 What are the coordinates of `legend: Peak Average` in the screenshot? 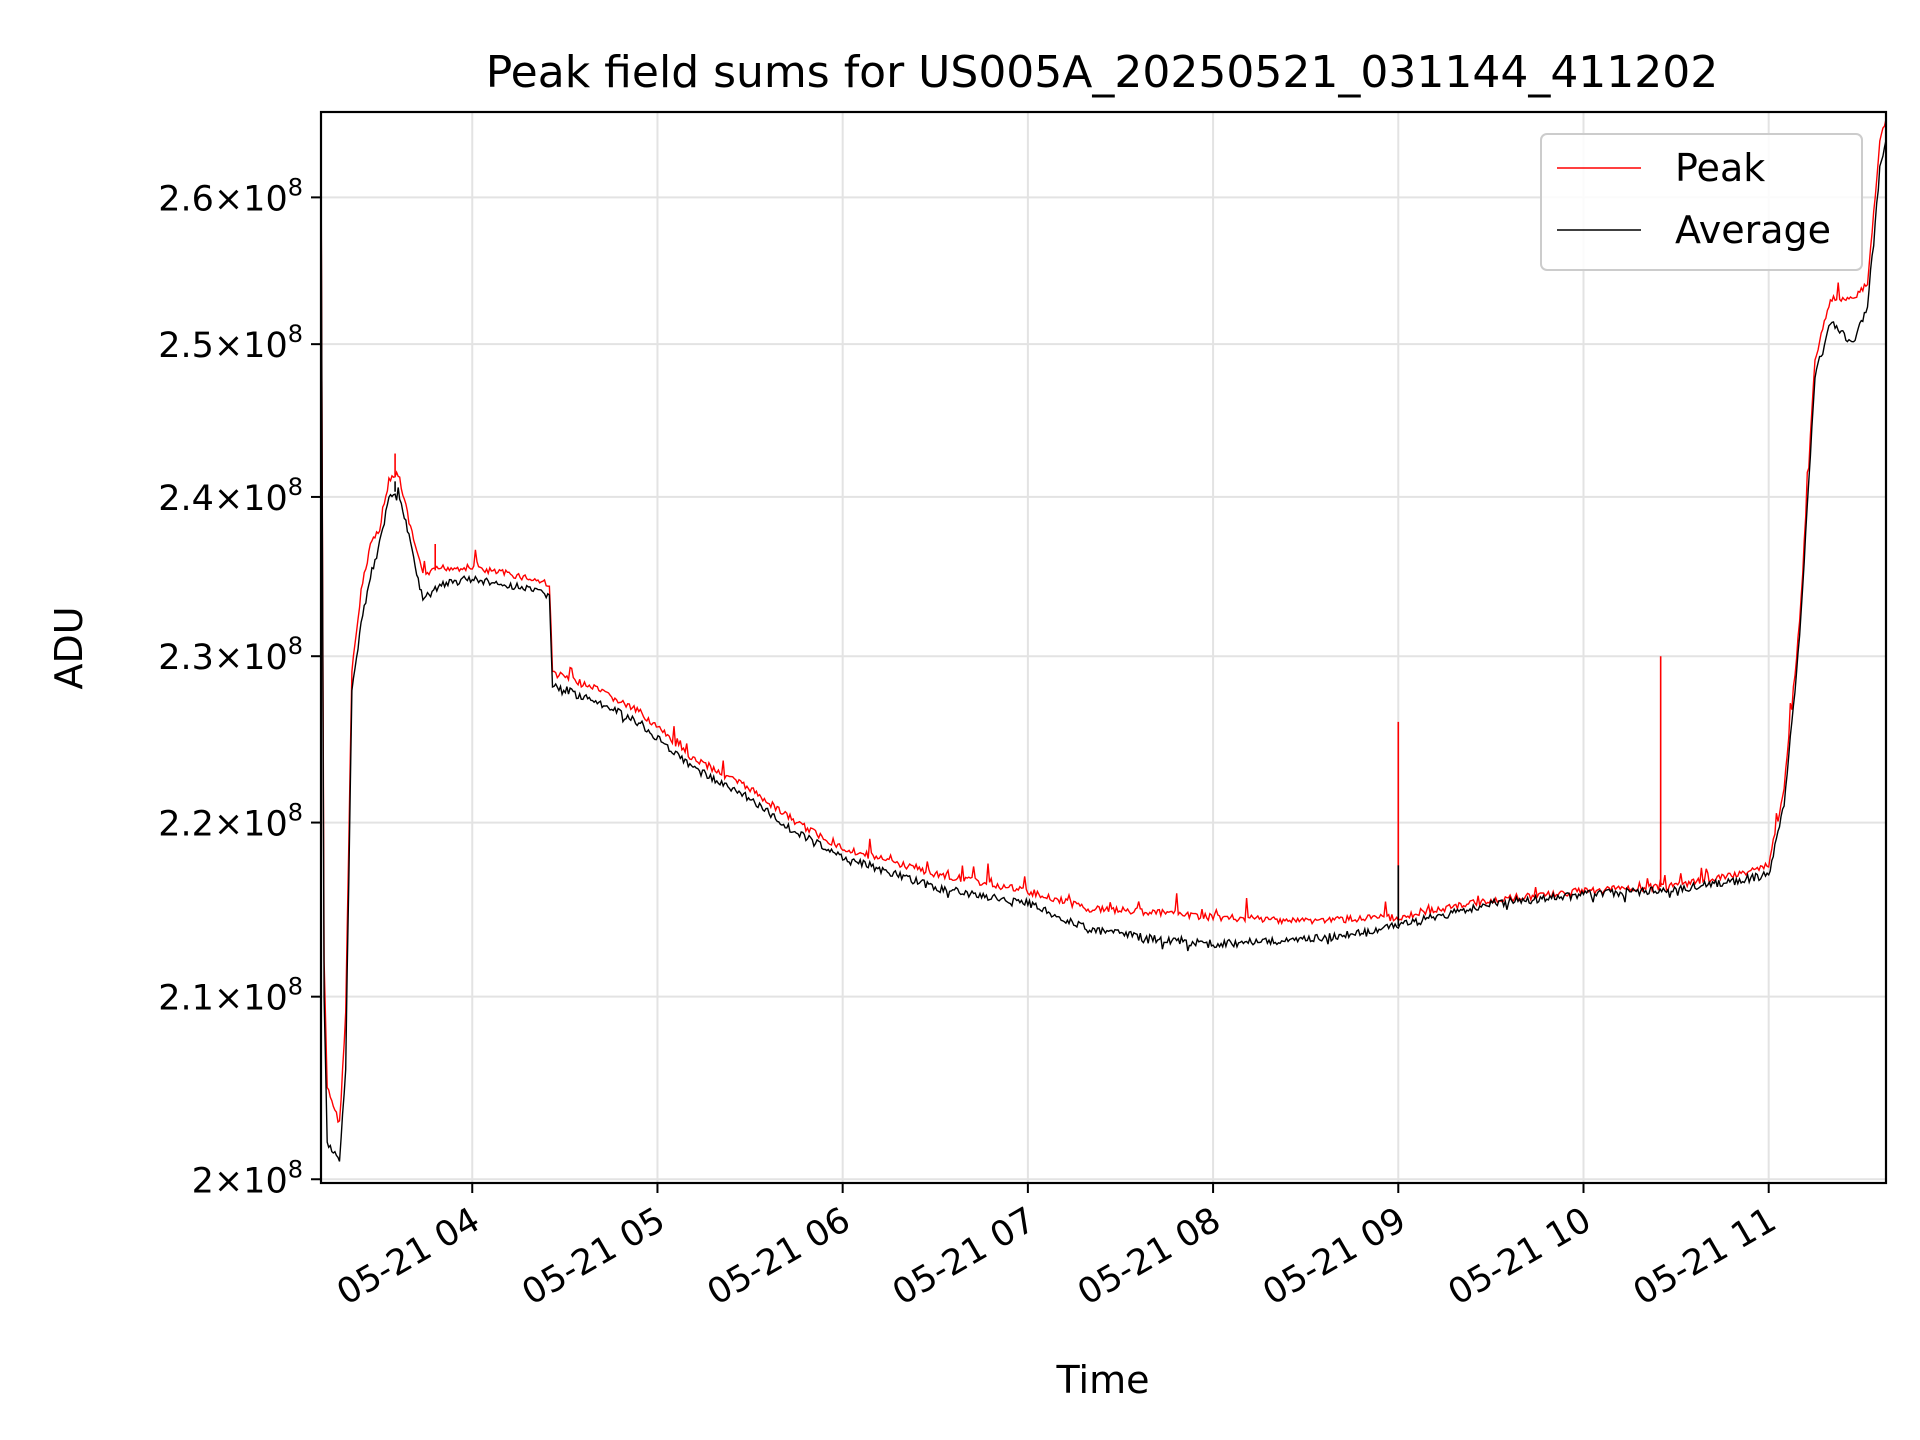 It's located at (1701, 202).